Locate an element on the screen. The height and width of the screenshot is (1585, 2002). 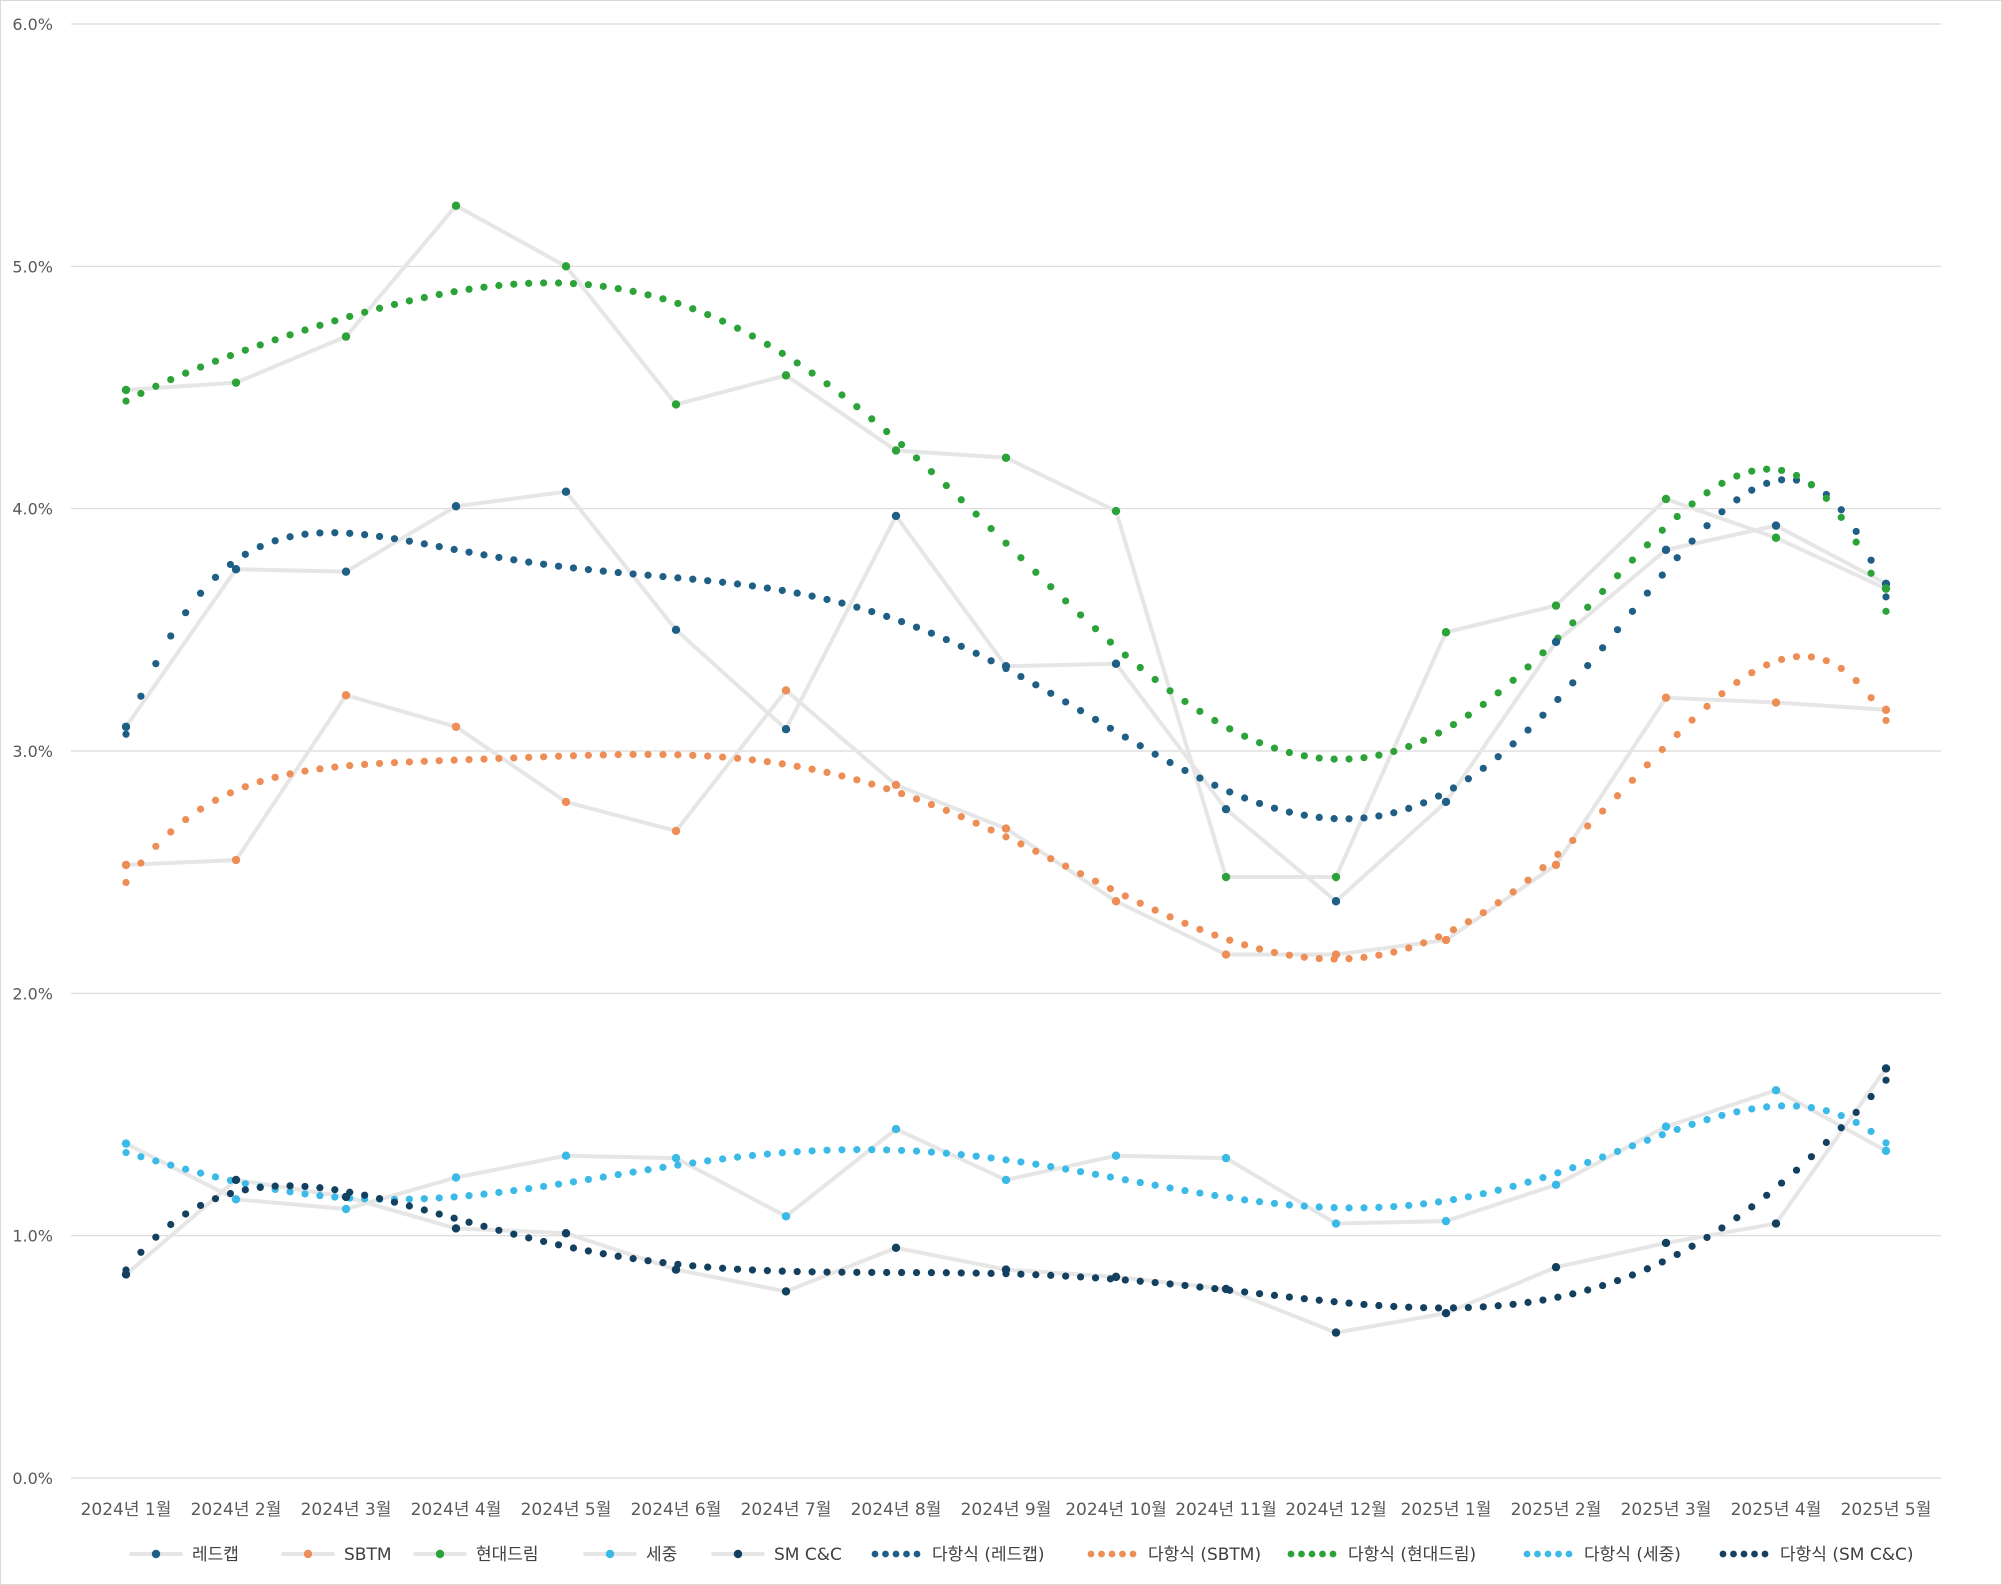
x-tick-label: 2024년 10월 is located at coordinates (1116, 1510).